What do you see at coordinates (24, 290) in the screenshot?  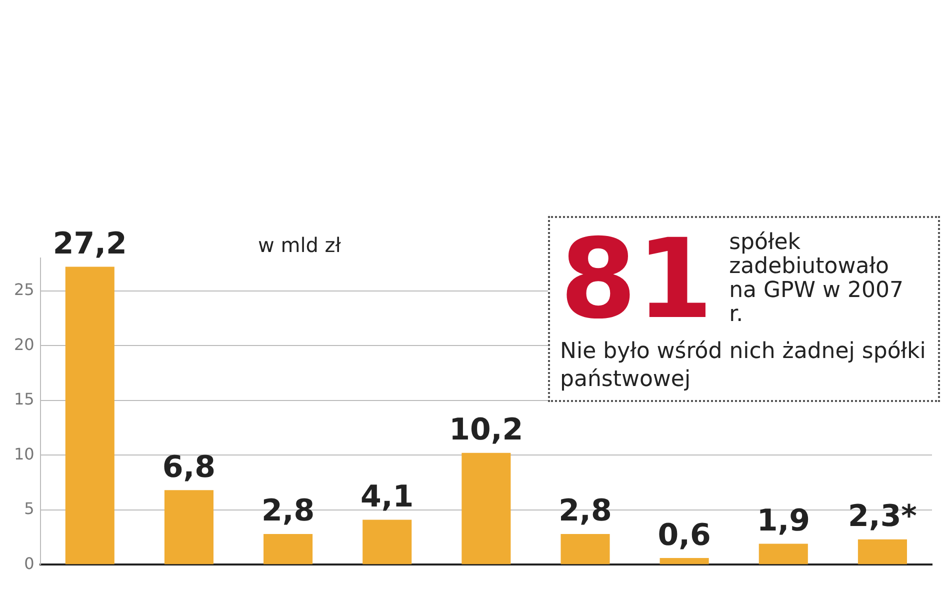 I see `y-tick-label: 25` at bounding box center [24, 290].